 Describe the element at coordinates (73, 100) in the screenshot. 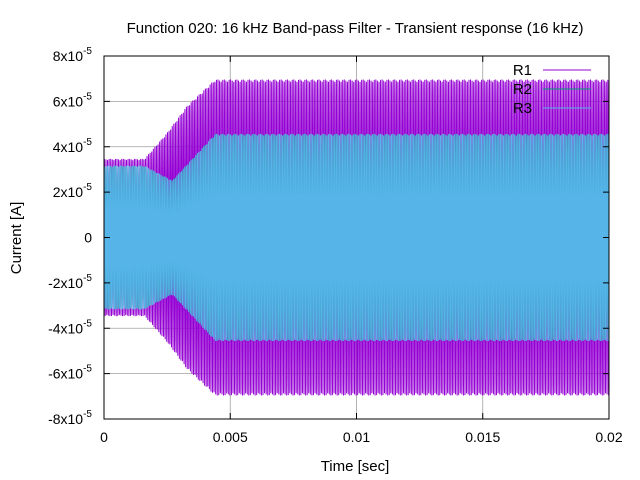

I see `y-tick-label: 6x10⁻⁵` at that location.